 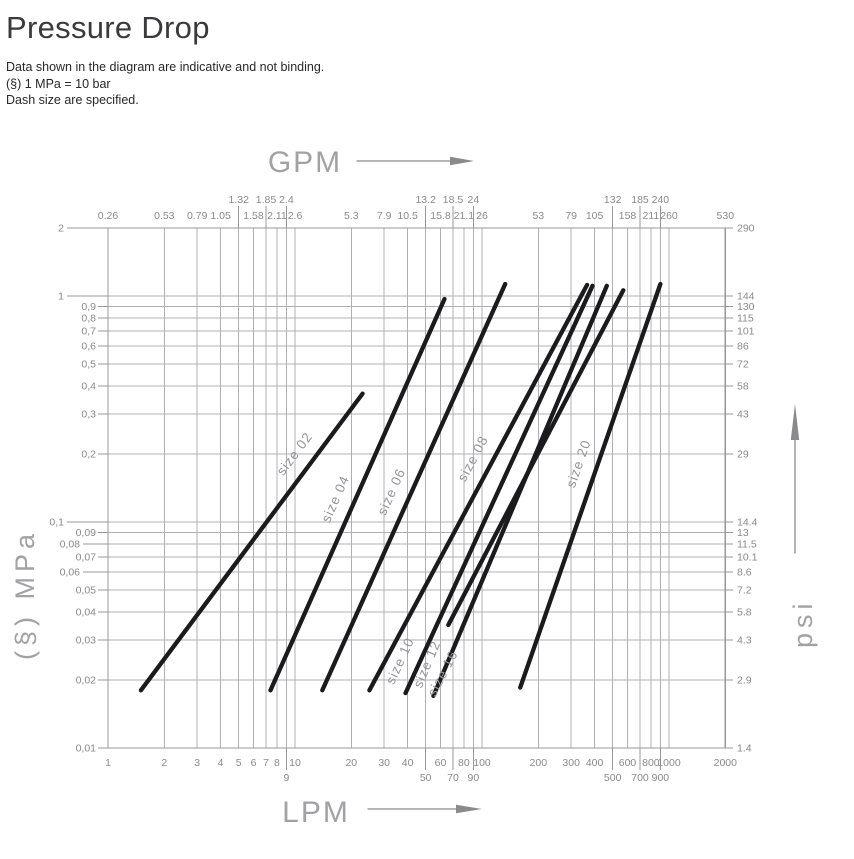 I want to click on svg-text: 0,08, so click(x=70, y=544).